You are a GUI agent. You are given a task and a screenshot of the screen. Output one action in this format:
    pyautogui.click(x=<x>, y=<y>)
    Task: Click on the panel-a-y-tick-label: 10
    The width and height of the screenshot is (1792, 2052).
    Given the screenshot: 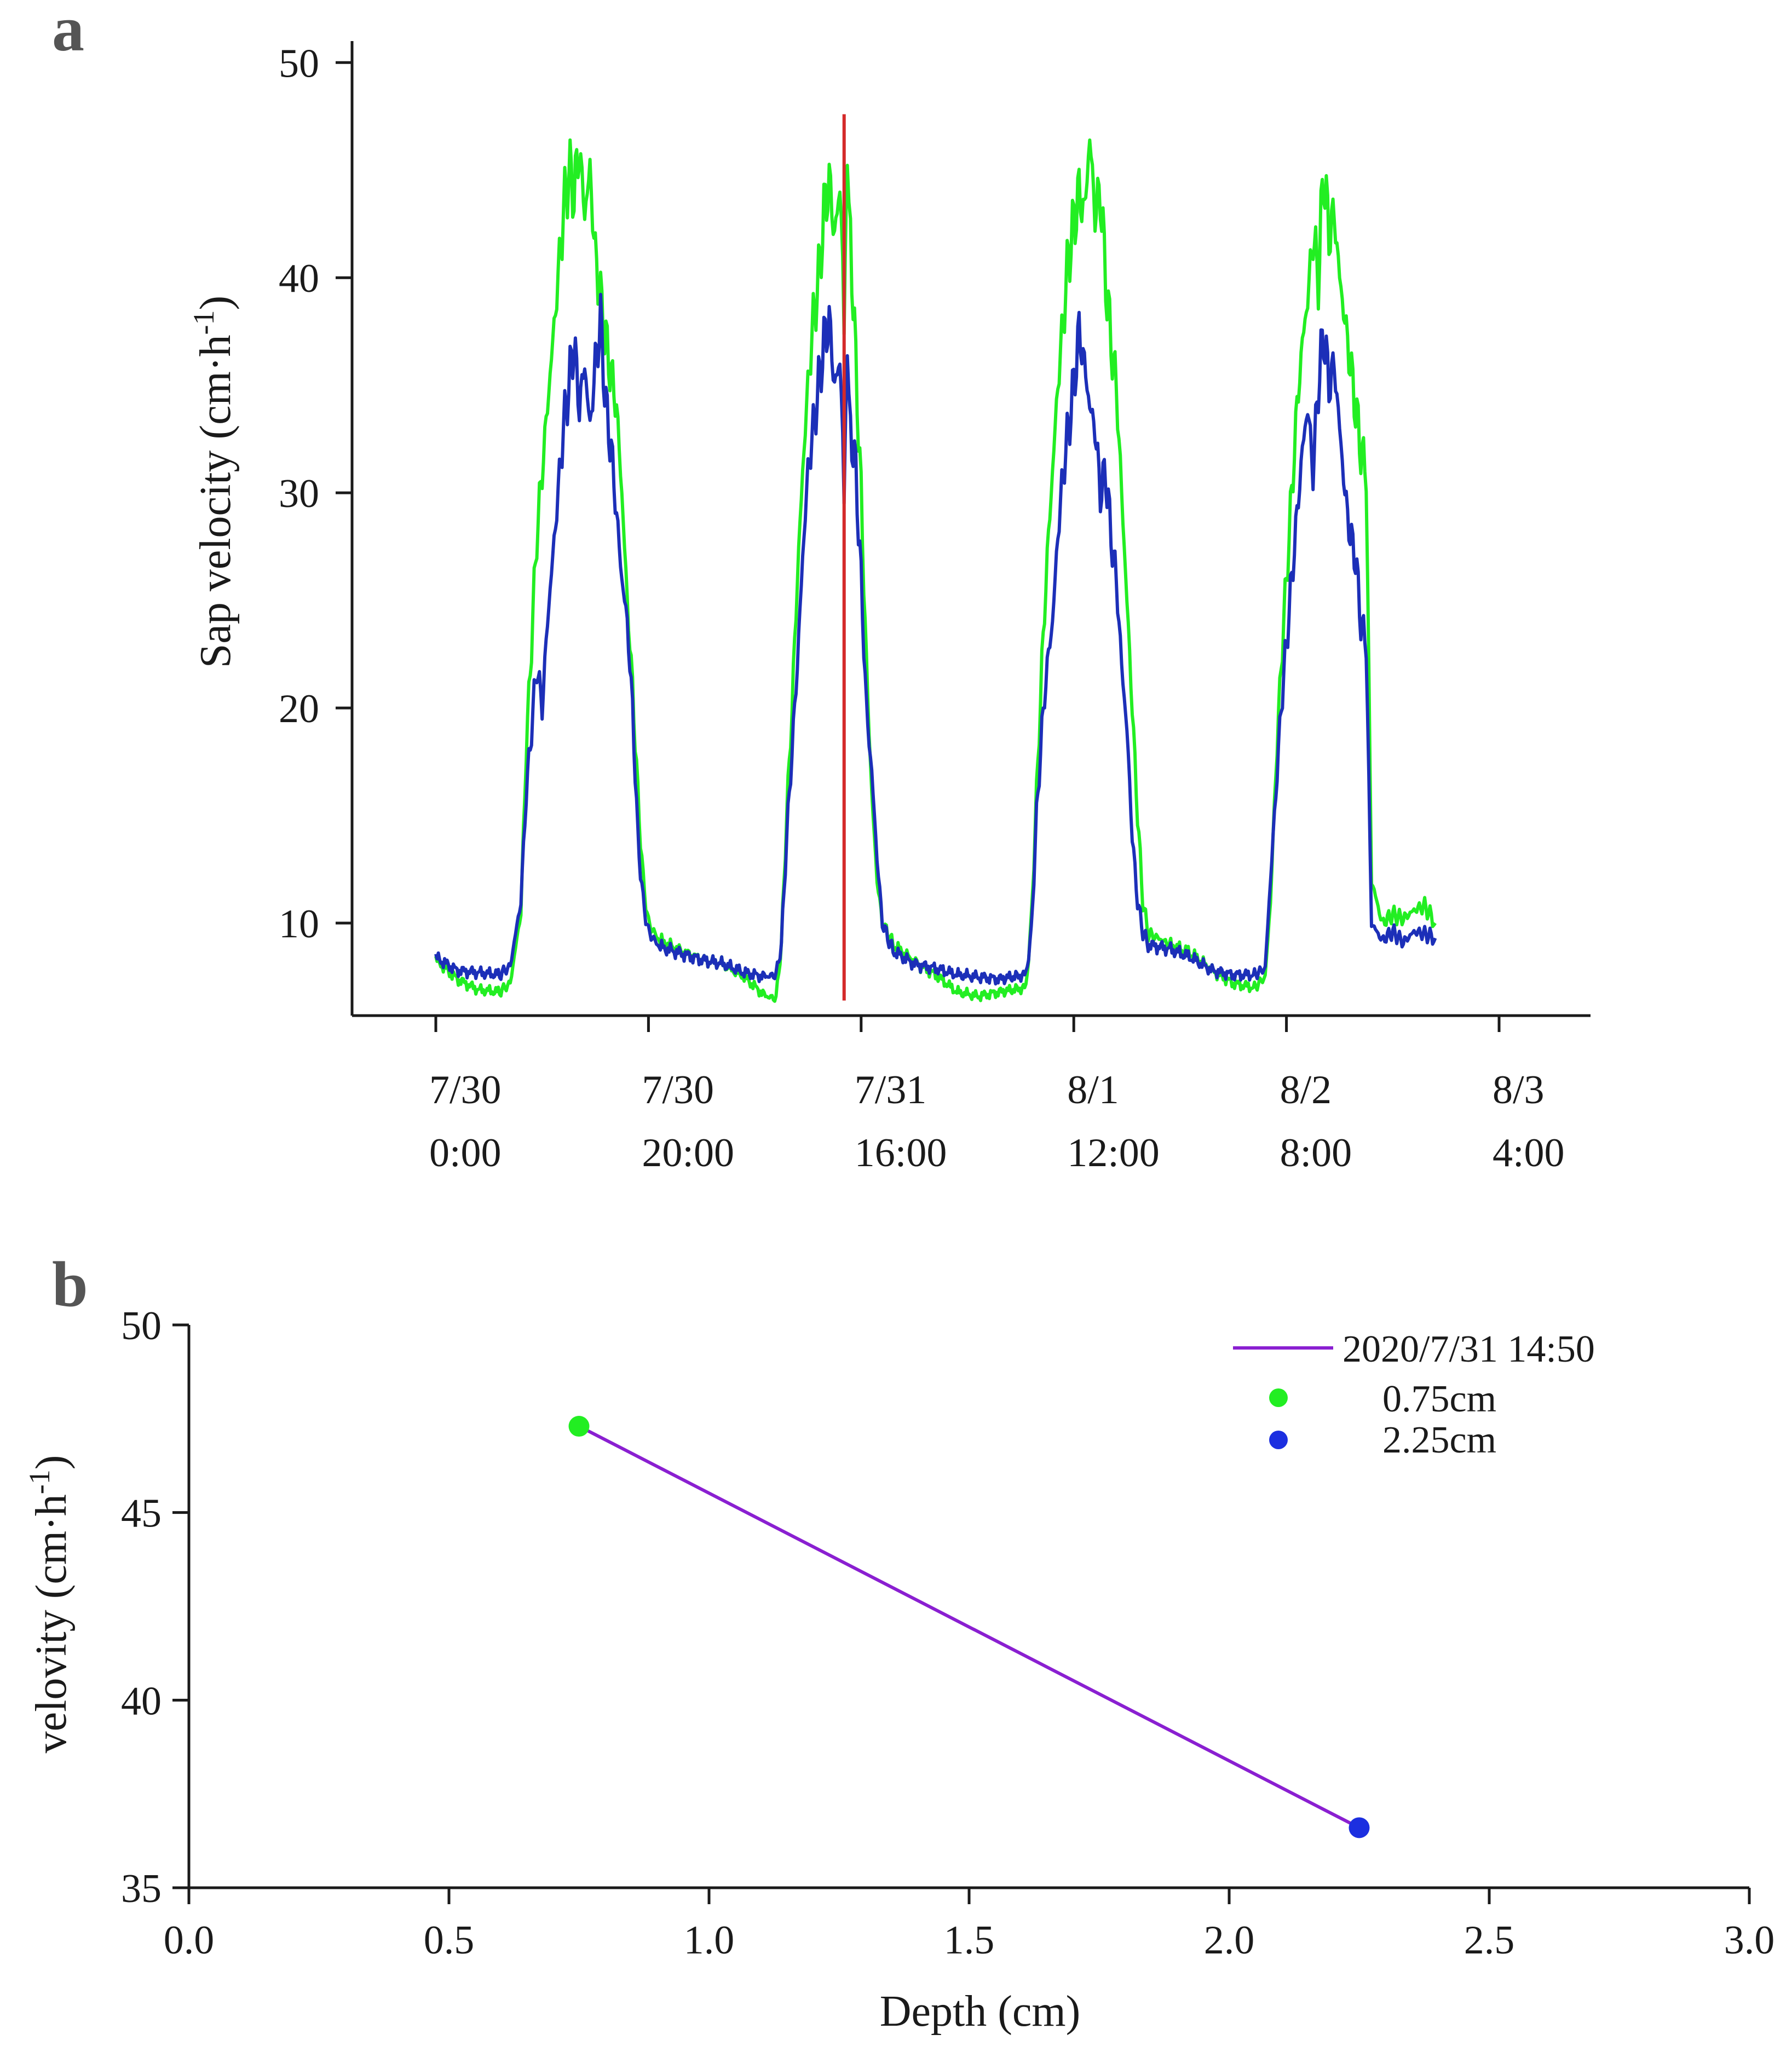 What is the action you would take?
    pyautogui.click(x=299, y=924)
    